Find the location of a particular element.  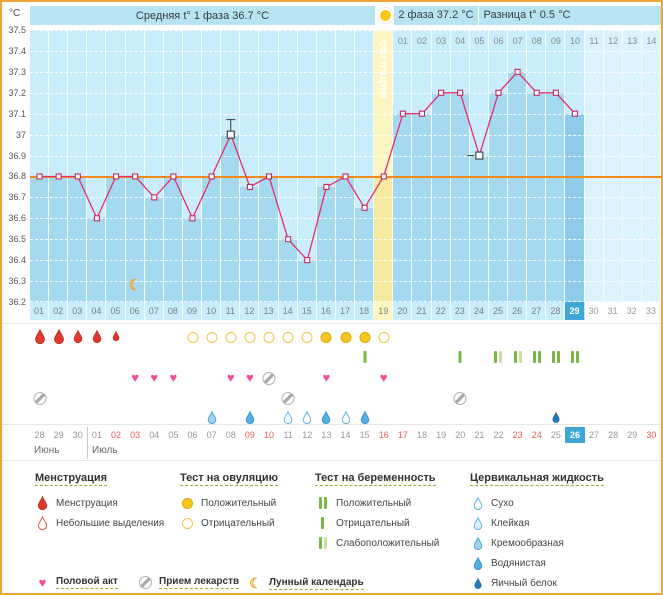

phase2-day-label: 13 is located at coordinates (632, 41).